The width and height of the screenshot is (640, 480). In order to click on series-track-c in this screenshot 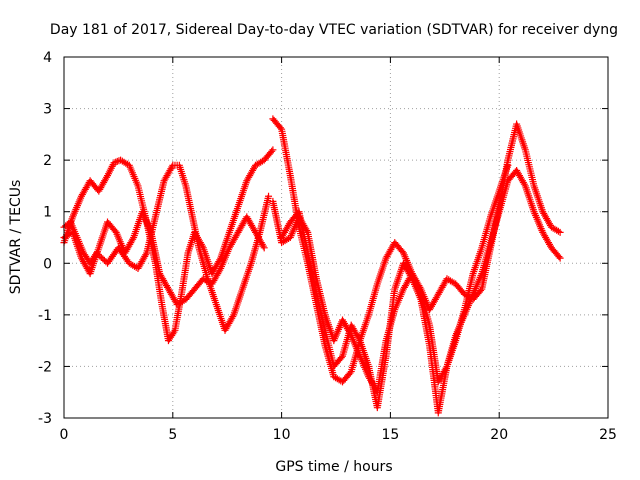, I will do `click(164, 258)`.